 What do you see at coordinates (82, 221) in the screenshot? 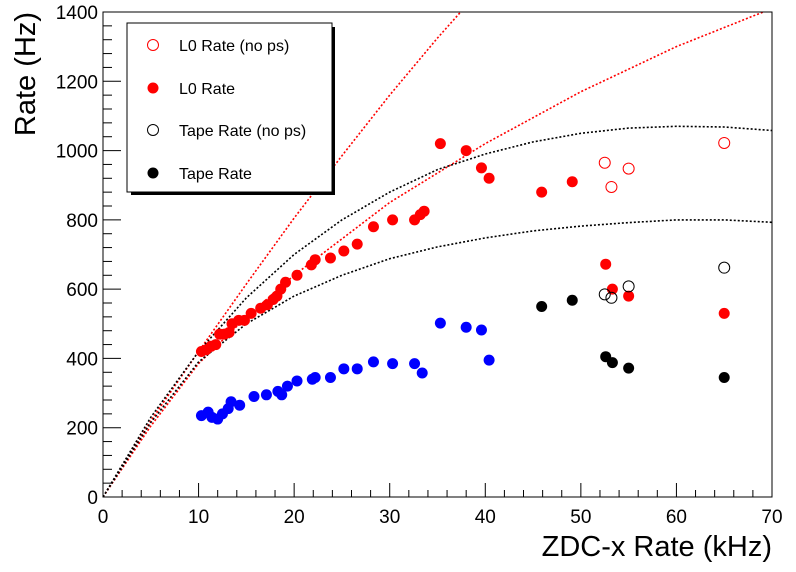
I see `y-tick-label: 800` at bounding box center [82, 221].